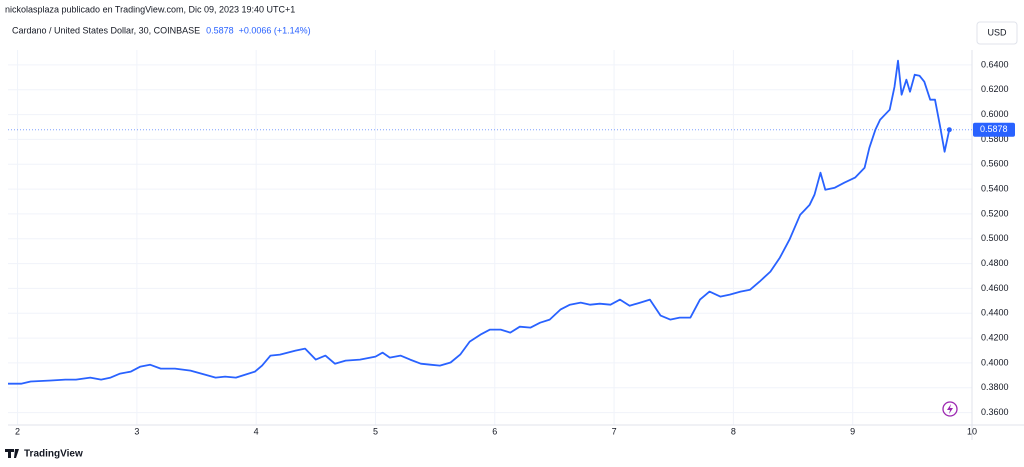 This screenshot has width=1024, height=467. I want to click on y-tick-label: 0.5200, so click(995, 213).